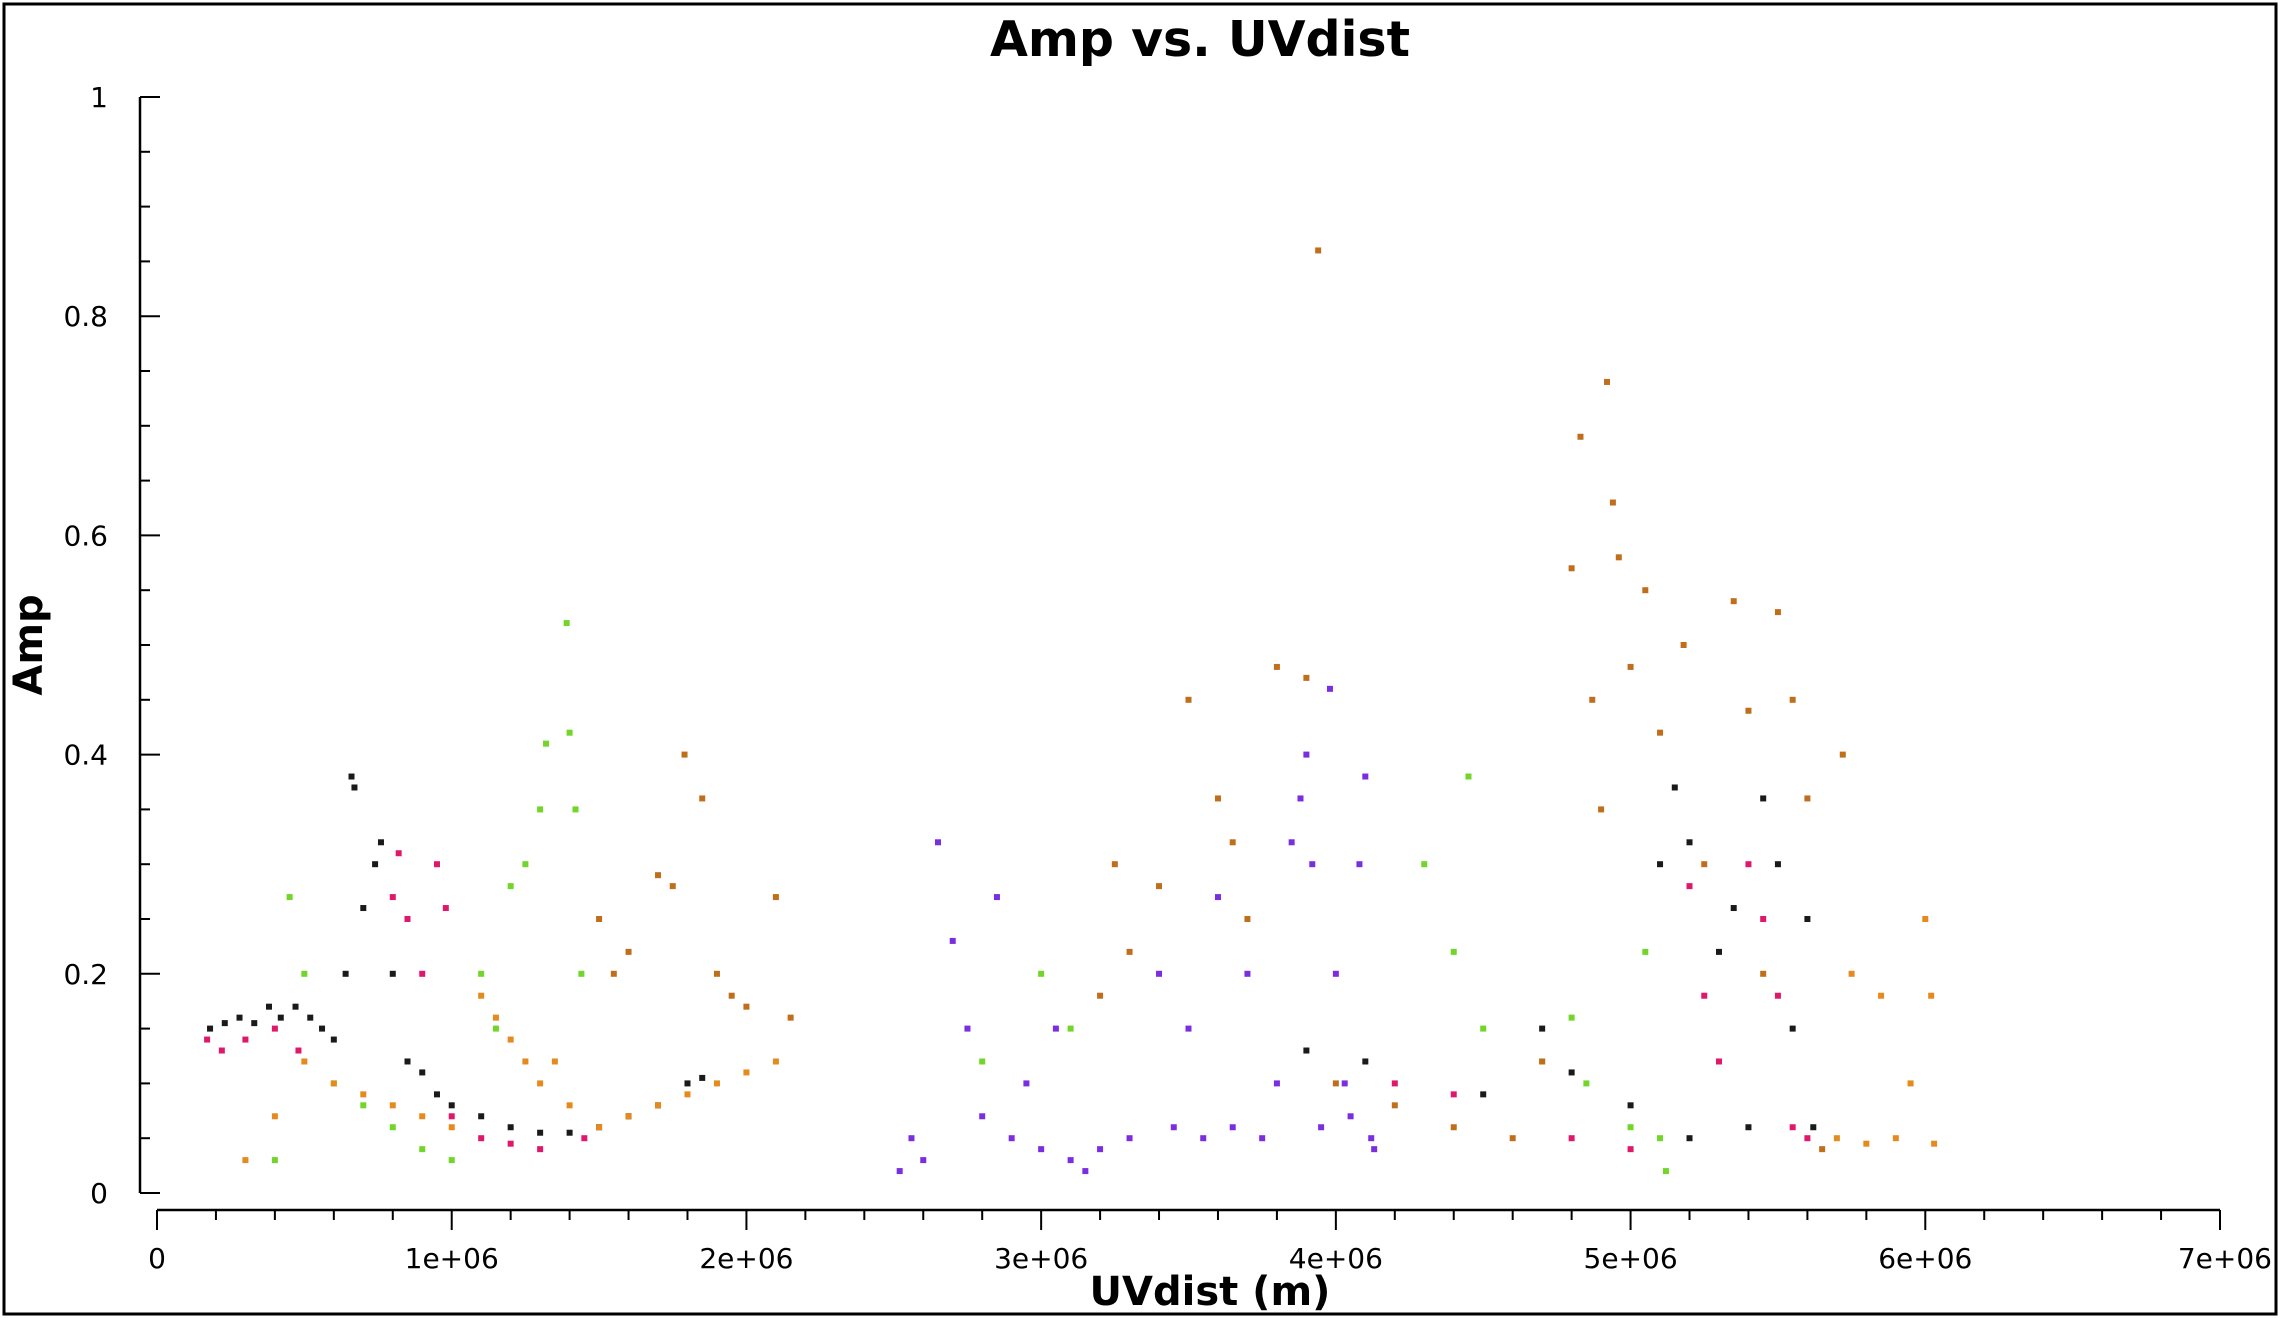 The image size is (2280, 1318). What do you see at coordinates (1210, 1242) in the screenshot?
I see `x-axis-ticks: 0 1e+06 2e+06 3e+06 4e+06 5e+06 6e+06 7e+06` at bounding box center [1210, 1242].